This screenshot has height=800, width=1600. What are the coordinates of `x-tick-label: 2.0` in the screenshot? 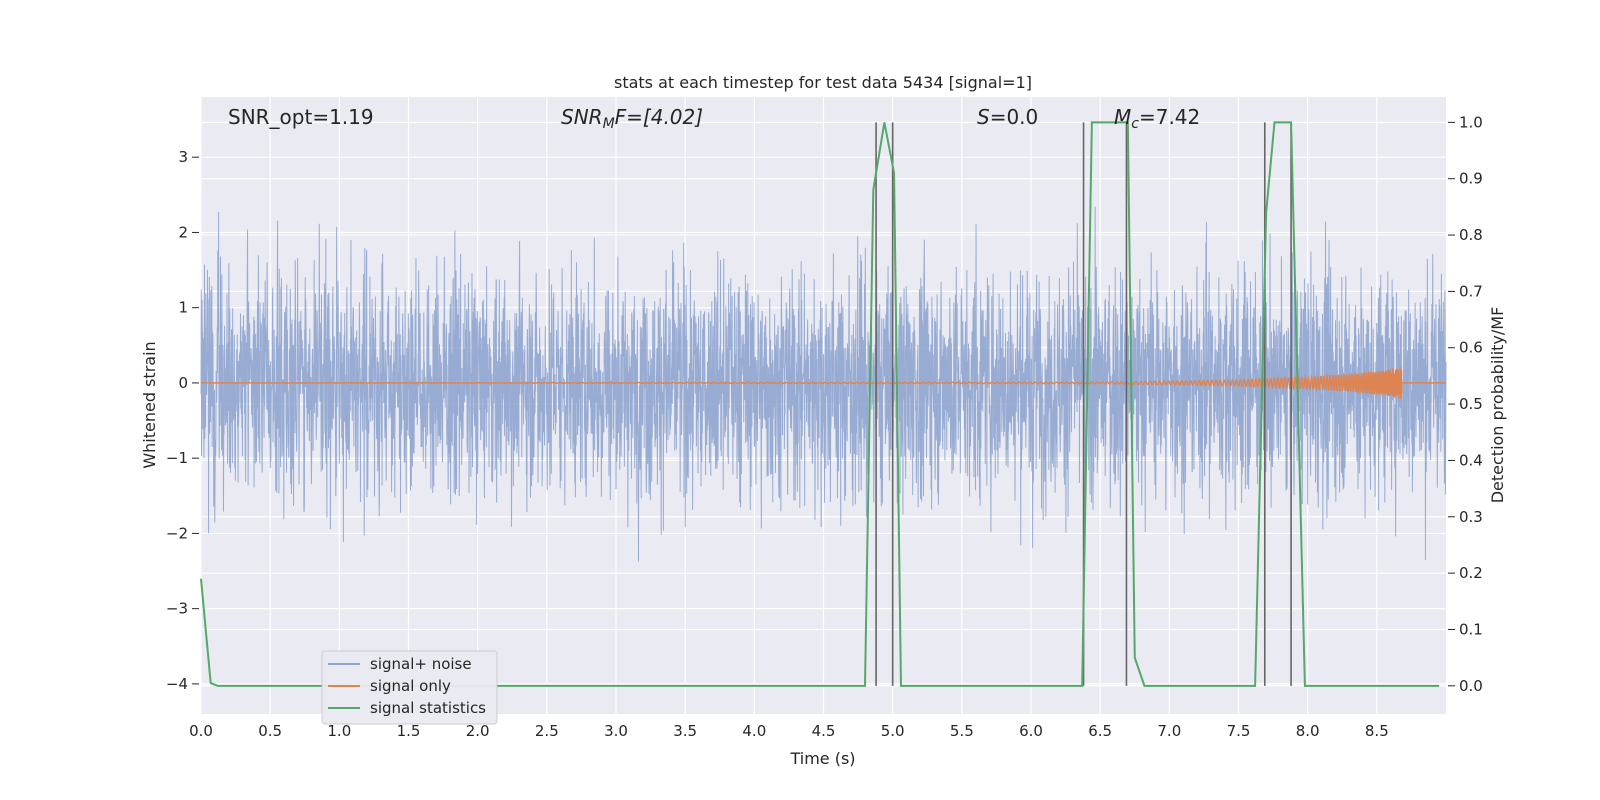 It's located at (478, 731).